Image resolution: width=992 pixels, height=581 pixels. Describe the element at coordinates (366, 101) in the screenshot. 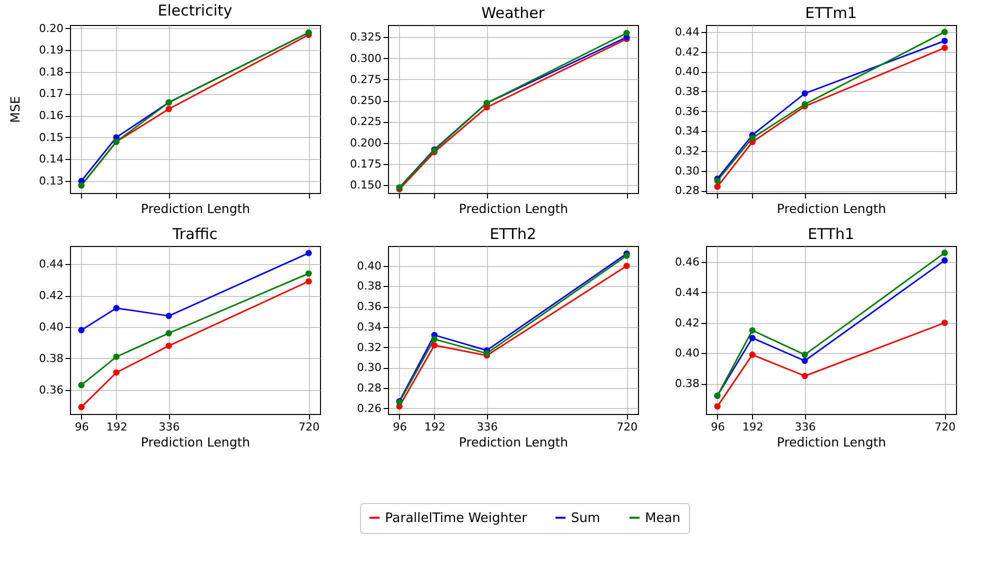

I see `y-tick-label: 0.250` at that location.